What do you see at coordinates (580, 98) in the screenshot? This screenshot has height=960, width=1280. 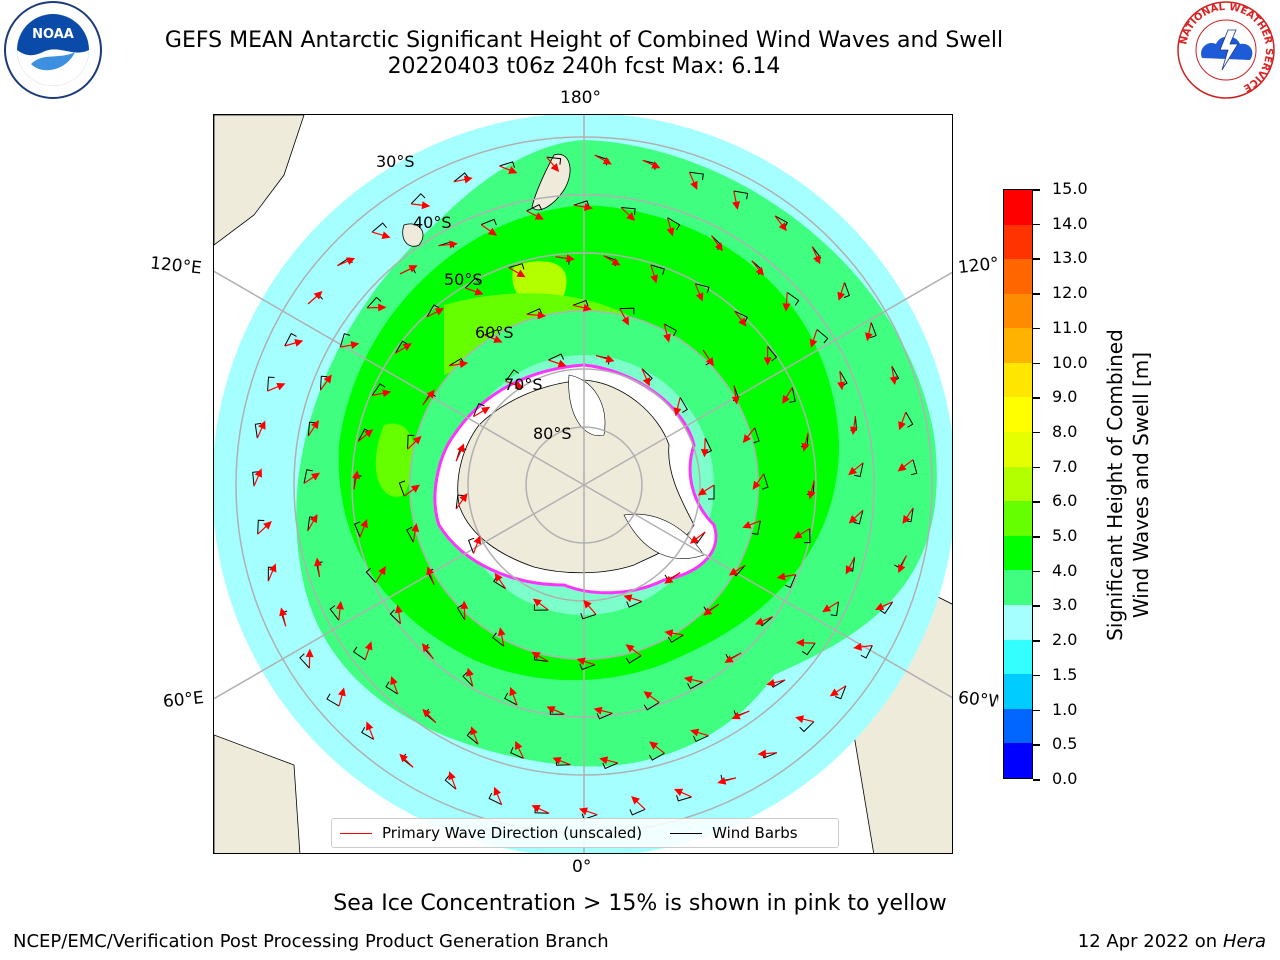 I see `lon-label-180: 180°` at bounding box center [580, 98].